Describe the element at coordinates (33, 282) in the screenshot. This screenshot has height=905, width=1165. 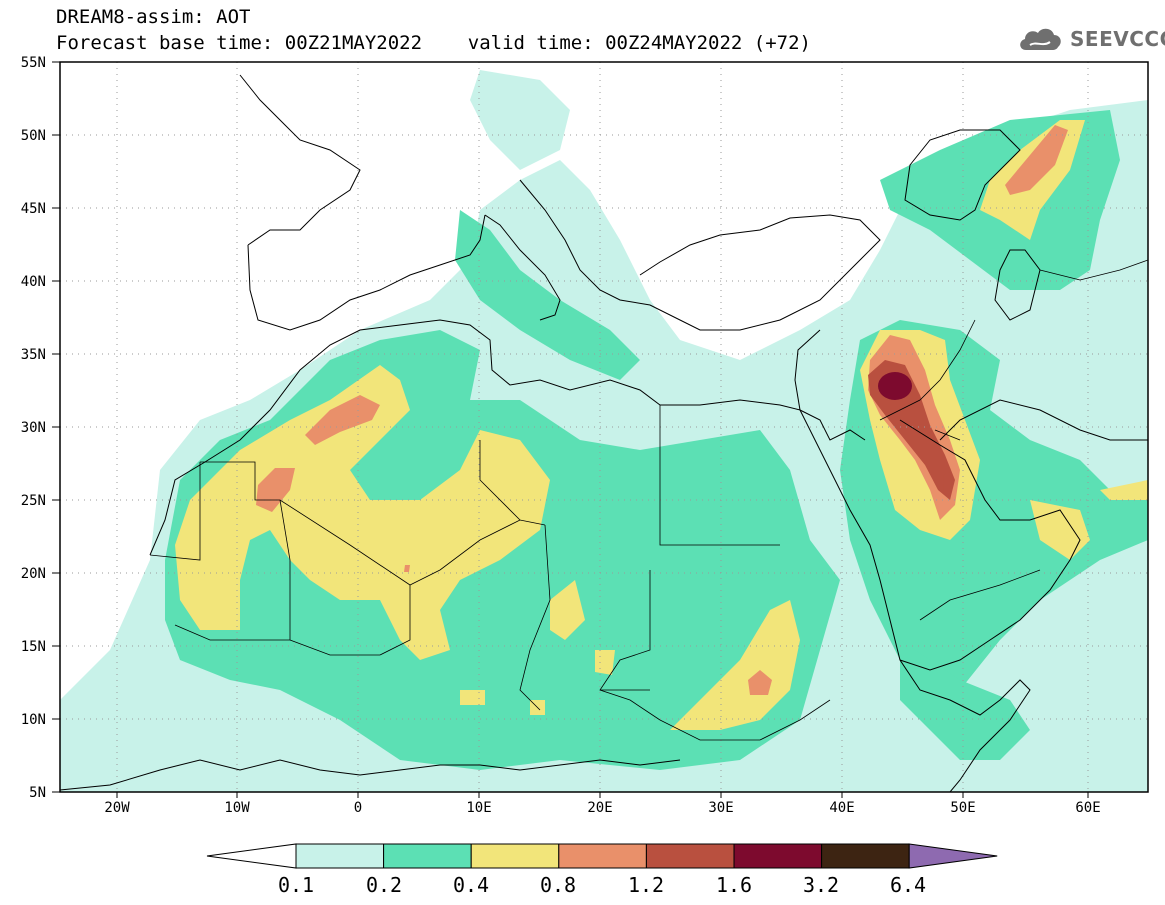
I see `lat-label-40n: 40N` at that location.